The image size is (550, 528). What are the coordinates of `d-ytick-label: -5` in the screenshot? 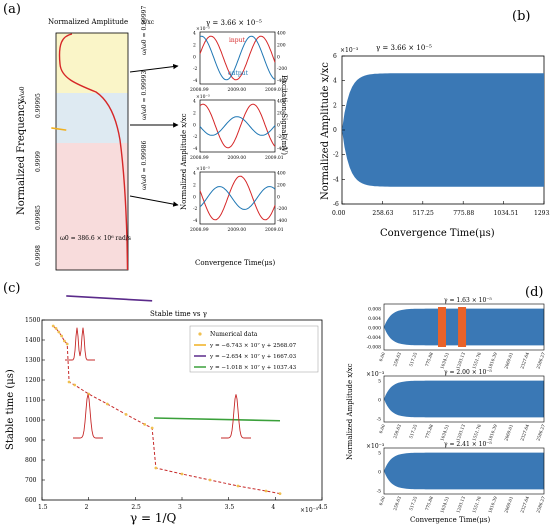 It's located at (379, 420).